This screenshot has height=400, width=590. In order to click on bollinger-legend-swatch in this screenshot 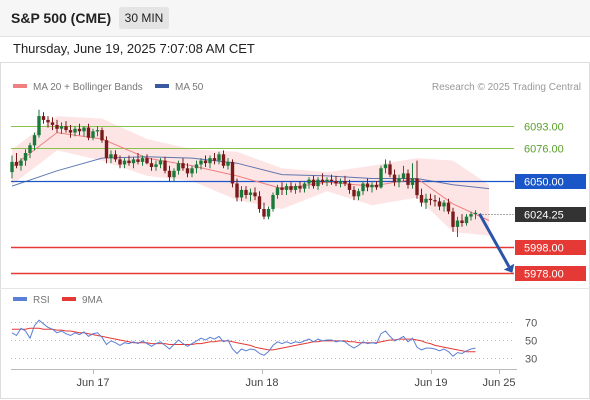, I will do `click(20, 86)`.